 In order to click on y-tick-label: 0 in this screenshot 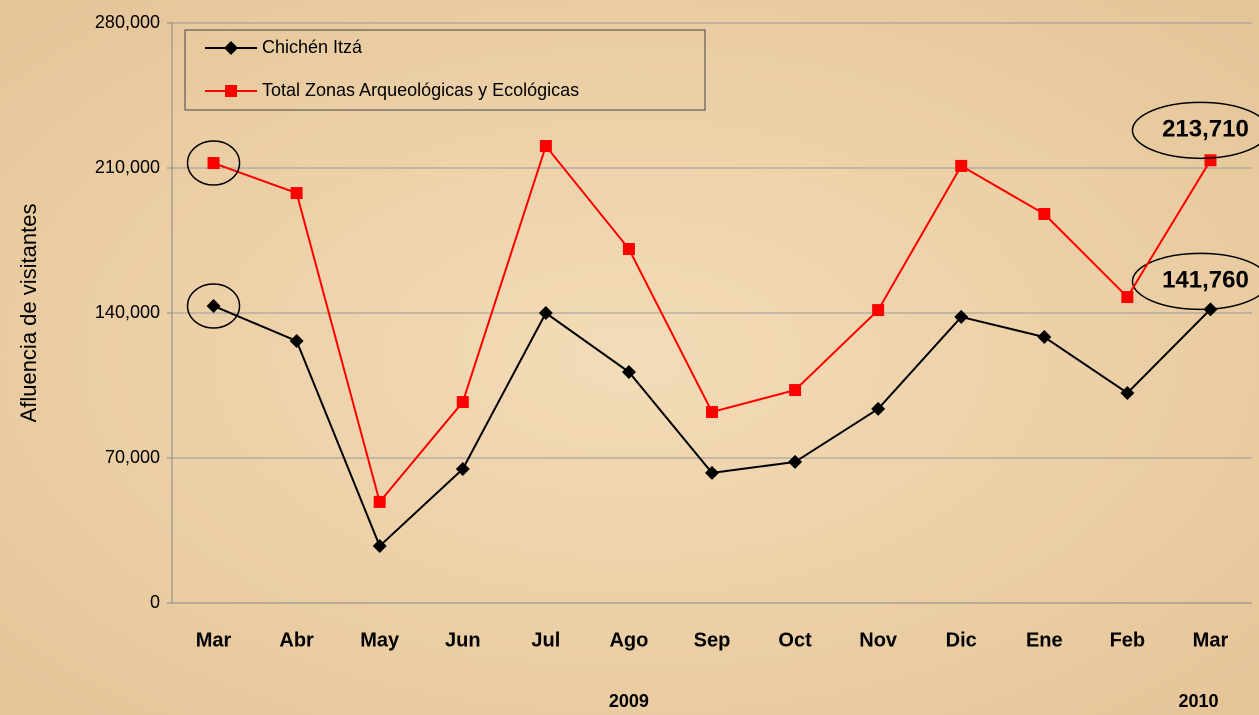, I will do `click(155, 602)`.